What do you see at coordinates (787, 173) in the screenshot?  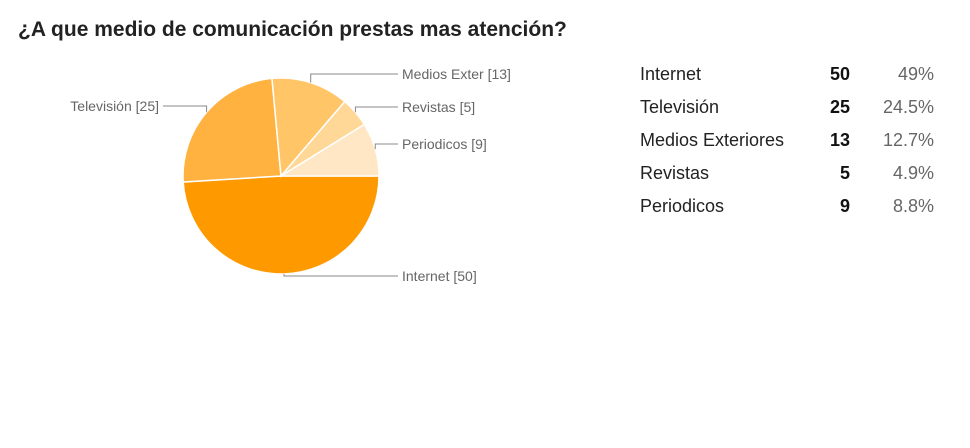 I see `summary-row: Revistas 5 4.9%` at bounding box center [787, 173].